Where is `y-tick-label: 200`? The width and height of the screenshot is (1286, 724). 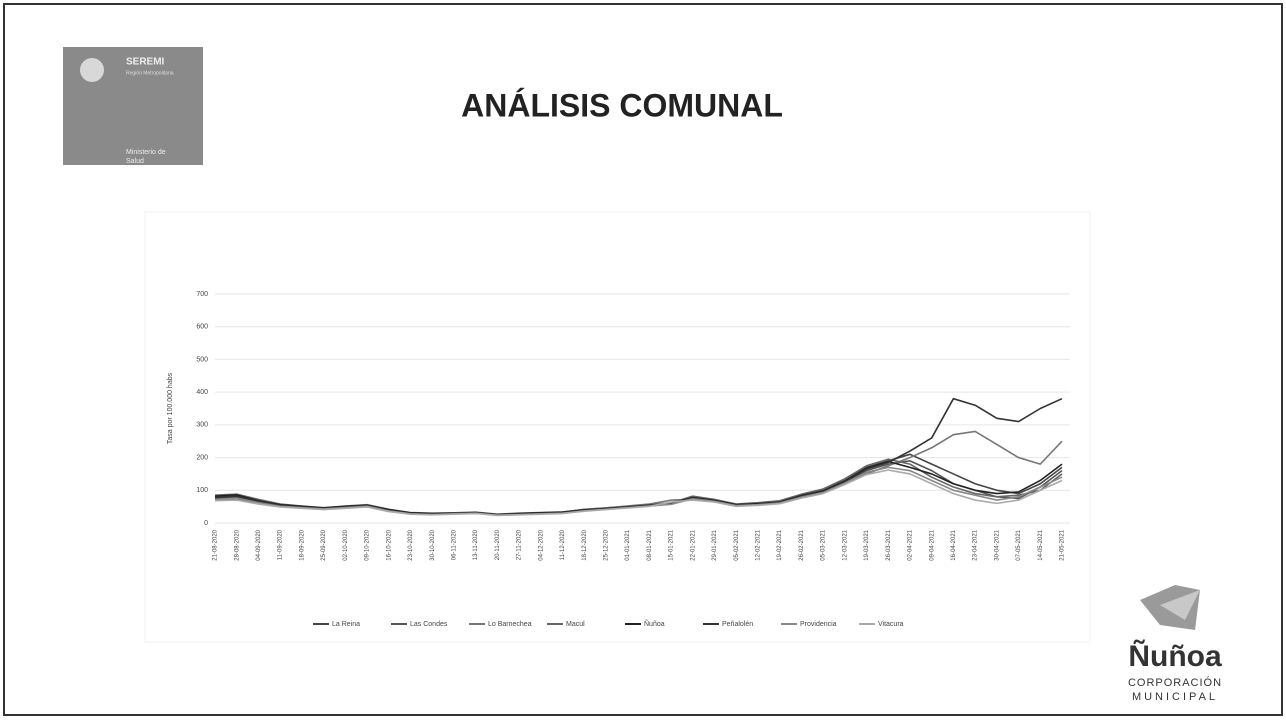 y-tick-label: 200 is located at coordinates (202, 457).